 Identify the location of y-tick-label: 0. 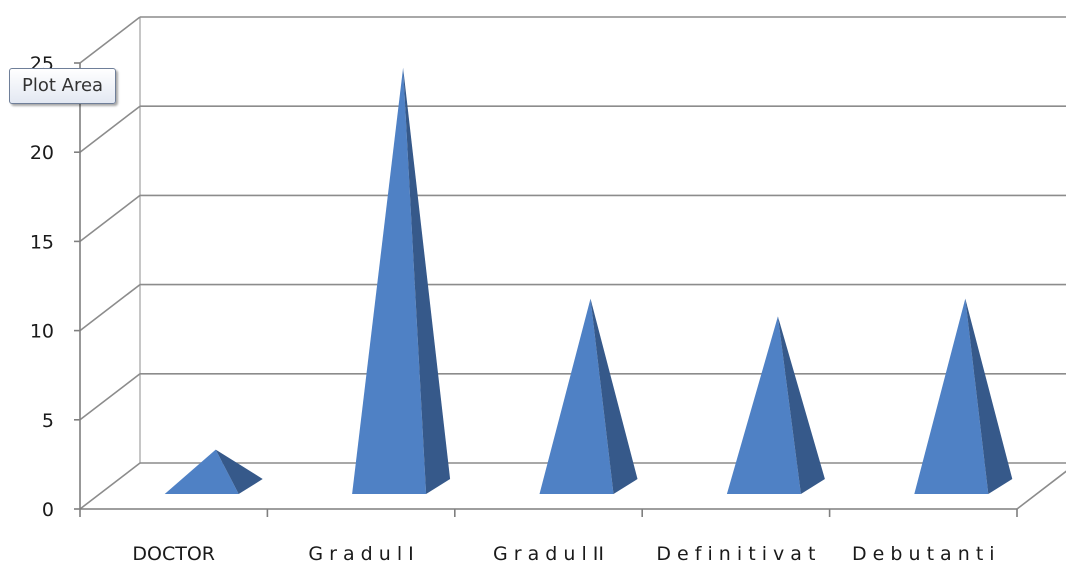
(48, 510).